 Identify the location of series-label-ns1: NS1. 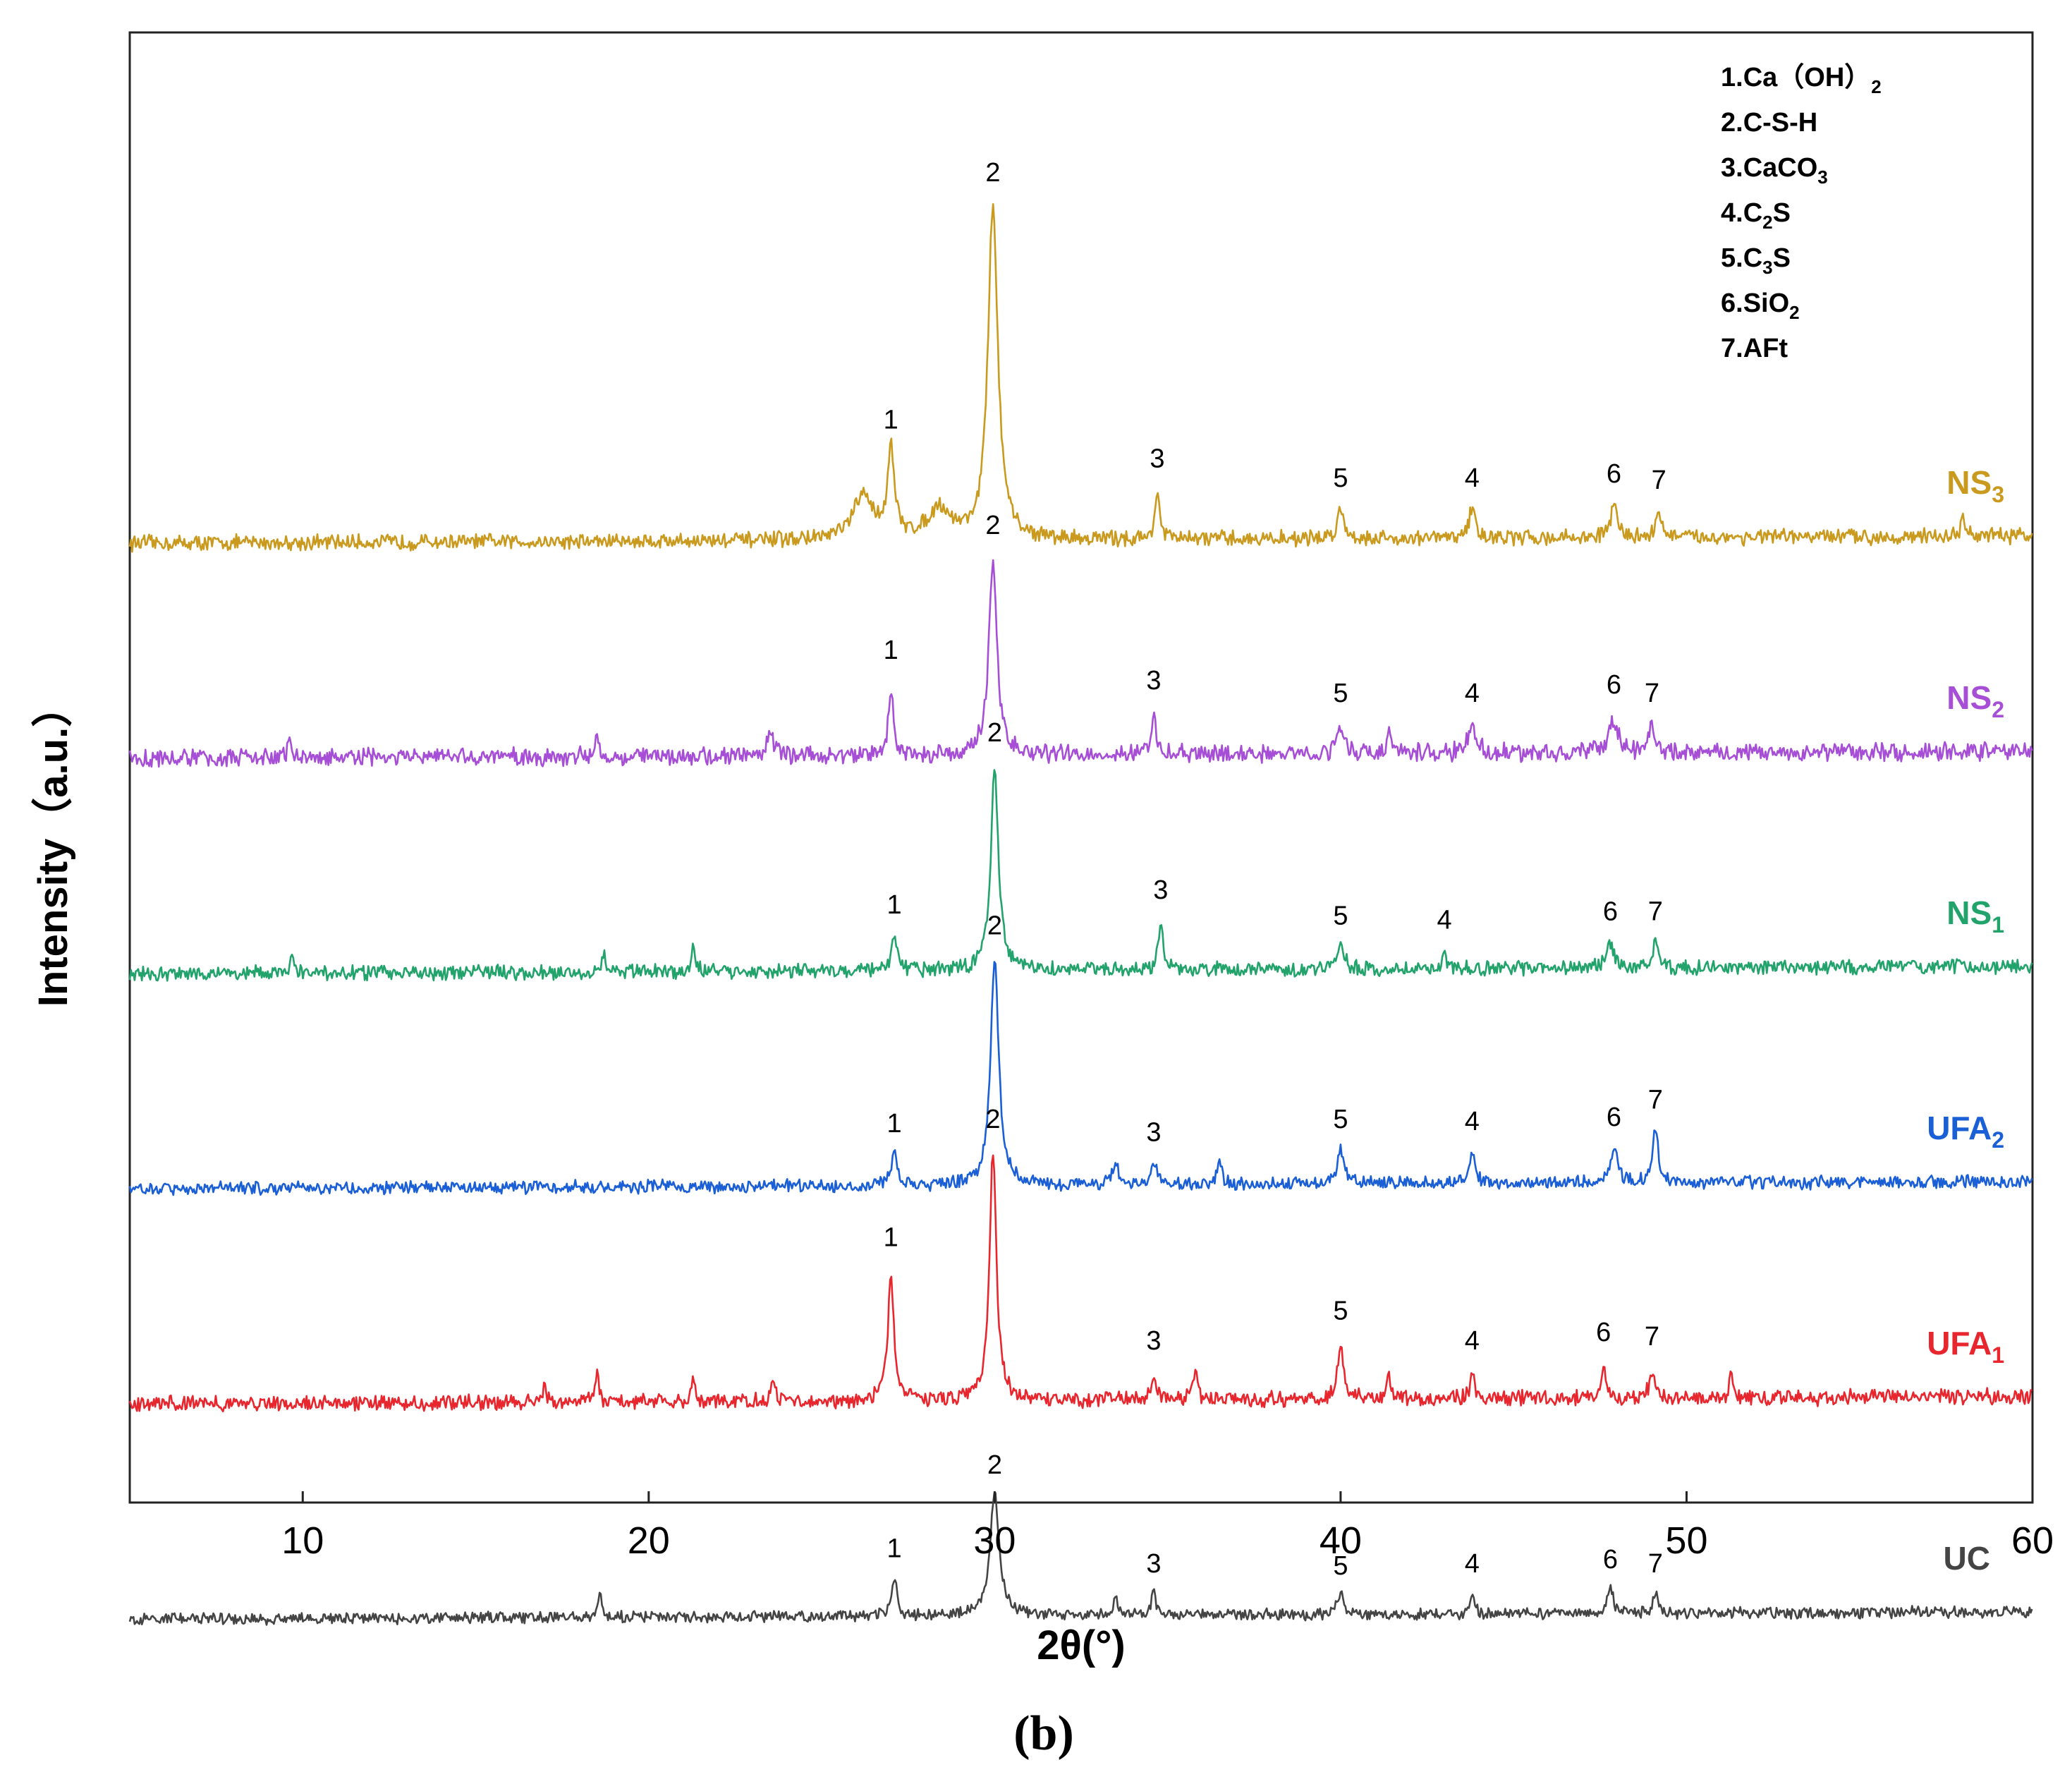
(1975, 915).